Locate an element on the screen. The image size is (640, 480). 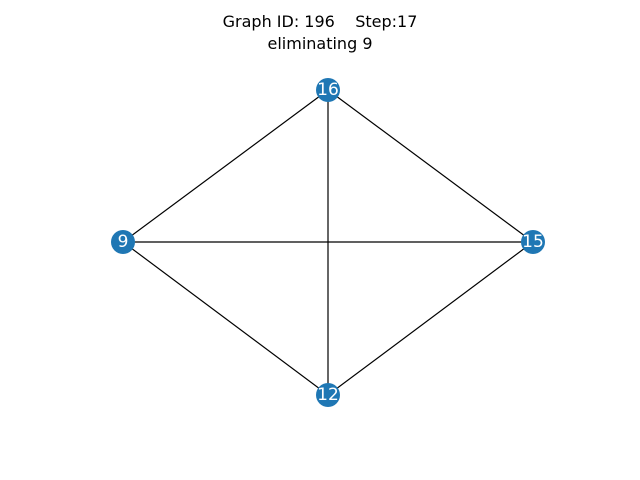
node-12: 12 is located at coordinates (328, 395).